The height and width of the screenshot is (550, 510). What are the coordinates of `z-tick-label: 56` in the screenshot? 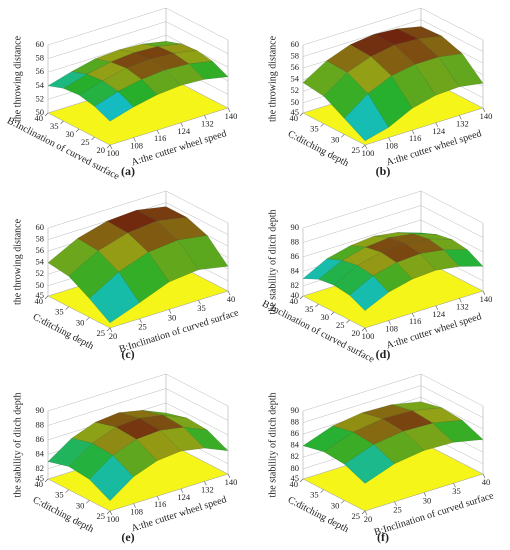 It's located at (40, 71).